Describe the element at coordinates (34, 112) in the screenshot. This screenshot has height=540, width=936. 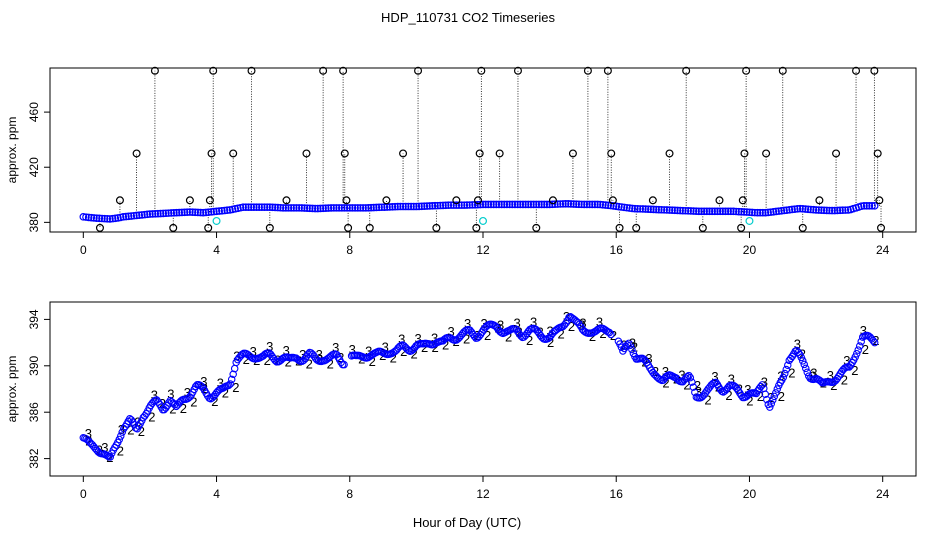
I see `y-tick-label: 460` at that location.